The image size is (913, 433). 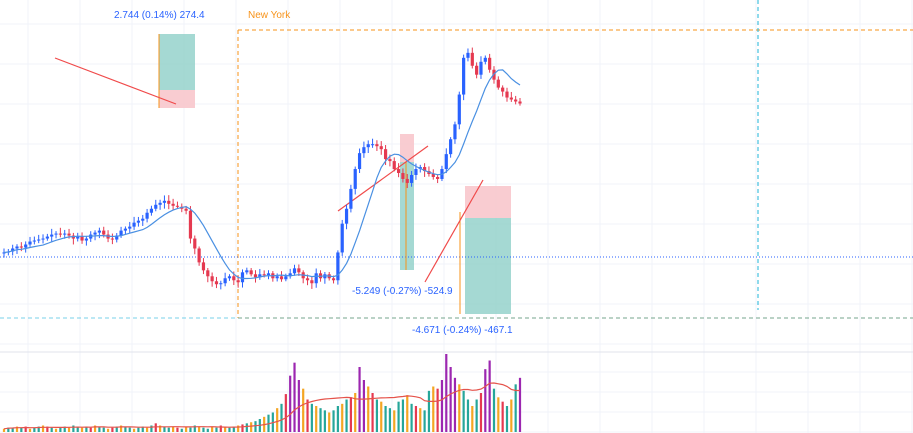 What do you see at coordinates (269, 15) in the screenshot?
I see `session-label: New York` at bounding box center [269, 15].